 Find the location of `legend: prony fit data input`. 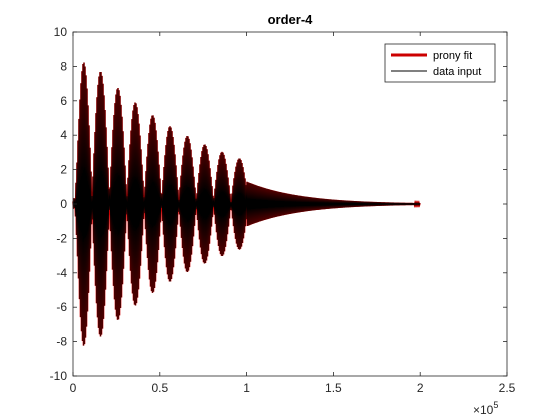

legend: prony fit data input is located at coordinates (440, 63).